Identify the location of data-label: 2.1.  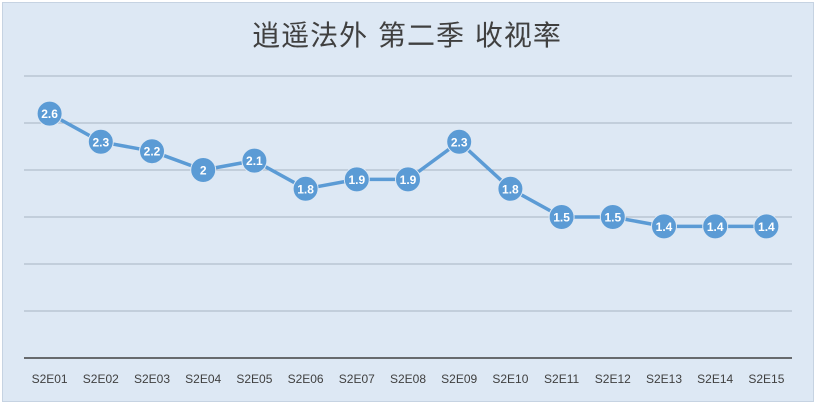
(254, 161).